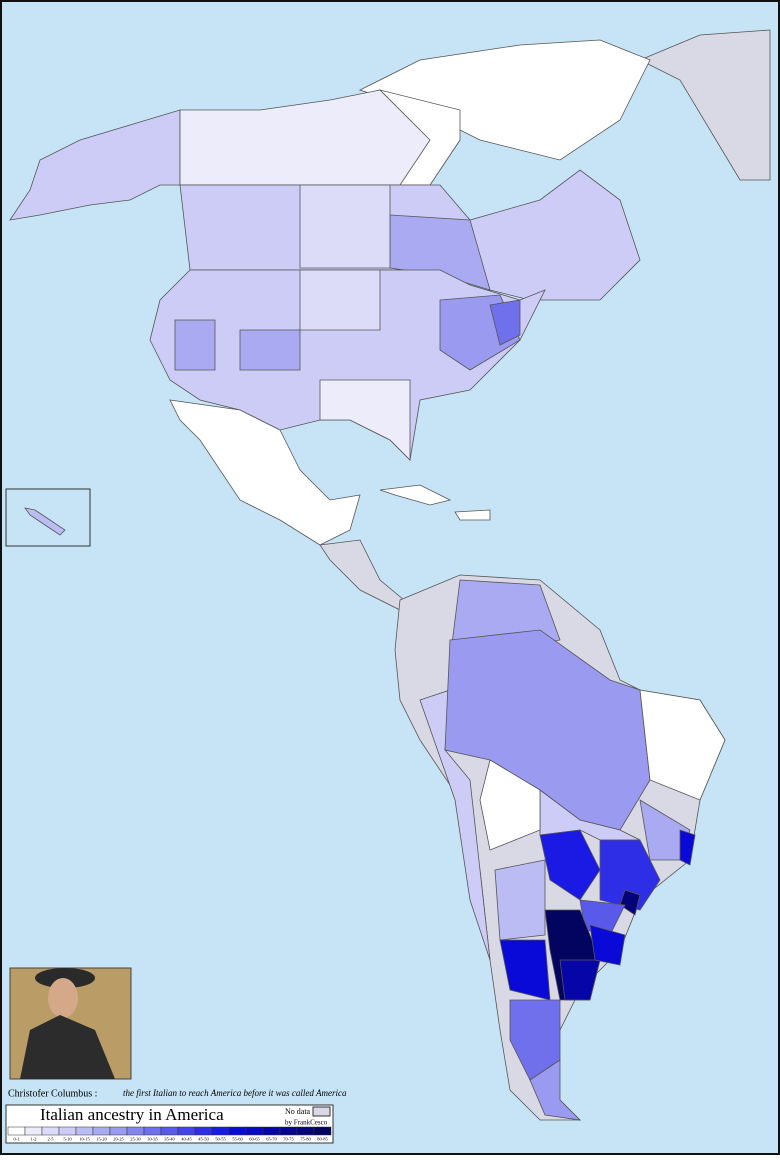  What do you see at coordinates (472, 515) in the screenshot?
I see `hispaniola` at bounding box center [472, 515].